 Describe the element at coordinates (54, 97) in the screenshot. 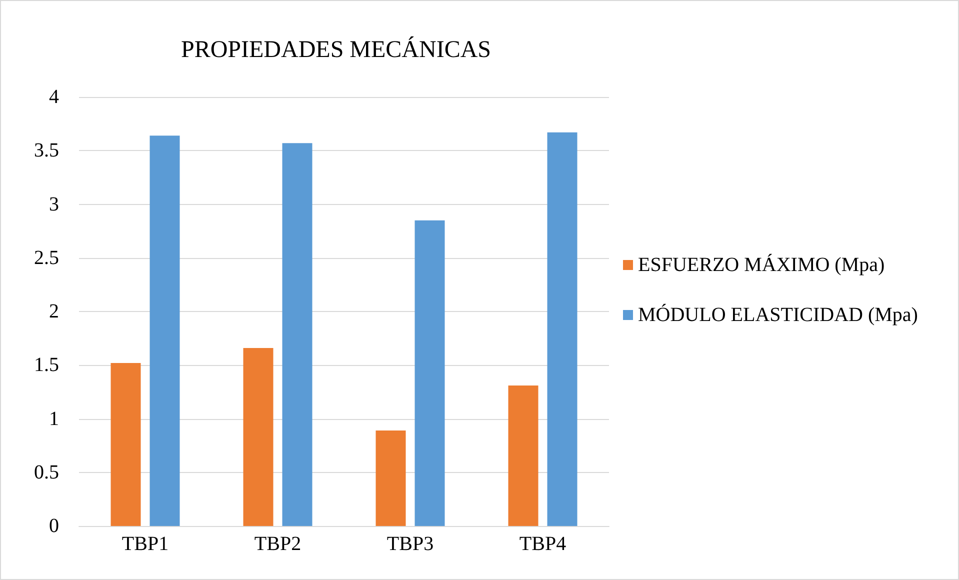

I see `y-tick-label: 4` at that location.